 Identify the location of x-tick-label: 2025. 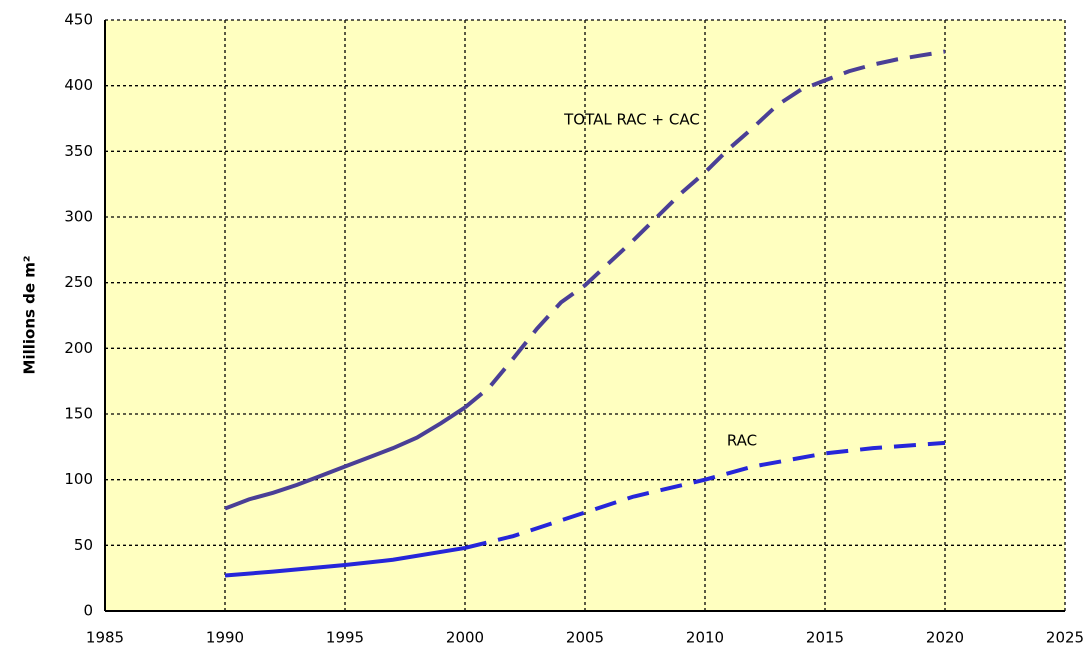
(1065, 638).